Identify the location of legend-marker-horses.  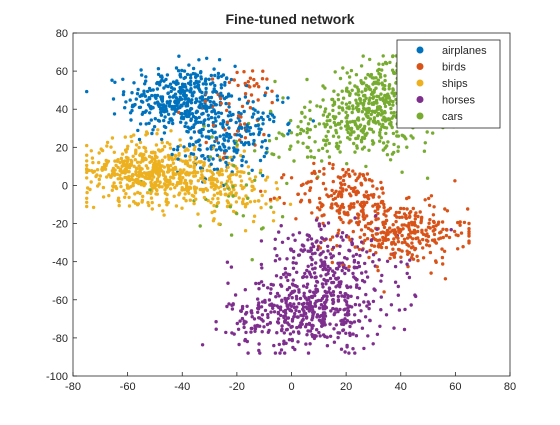
(420, 99).